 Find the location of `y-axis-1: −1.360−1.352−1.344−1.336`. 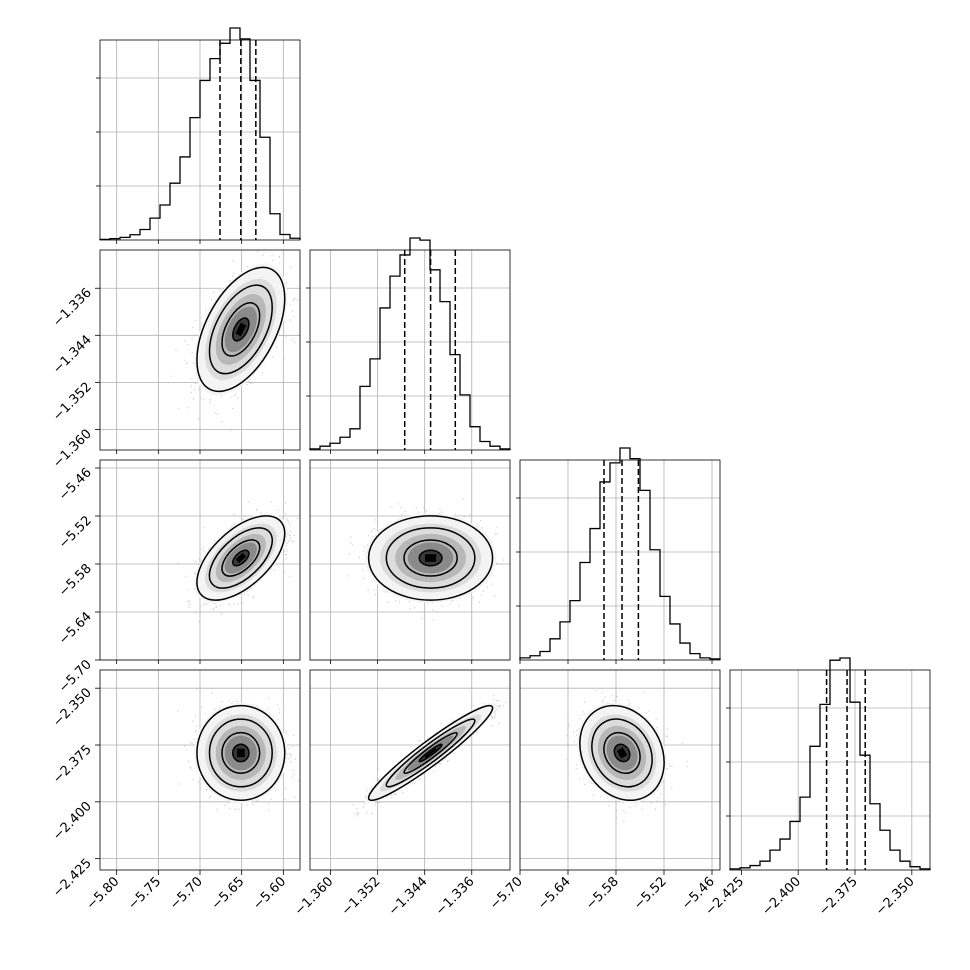

y-axis-1: −1.360−1.352−1.344−1.336 is located at coordinates (75, 378).